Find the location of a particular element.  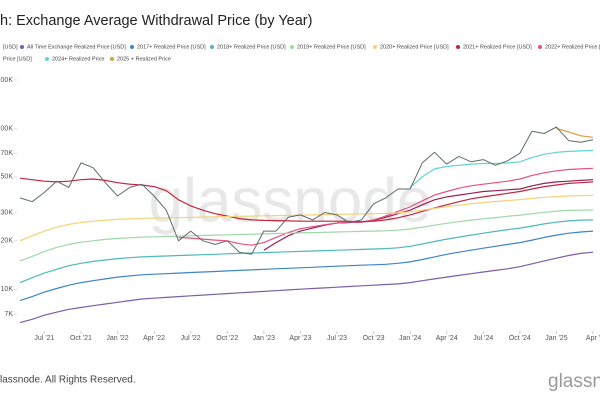

legend-label: 2025 + Realized Price is located at coordinates (144, 59).